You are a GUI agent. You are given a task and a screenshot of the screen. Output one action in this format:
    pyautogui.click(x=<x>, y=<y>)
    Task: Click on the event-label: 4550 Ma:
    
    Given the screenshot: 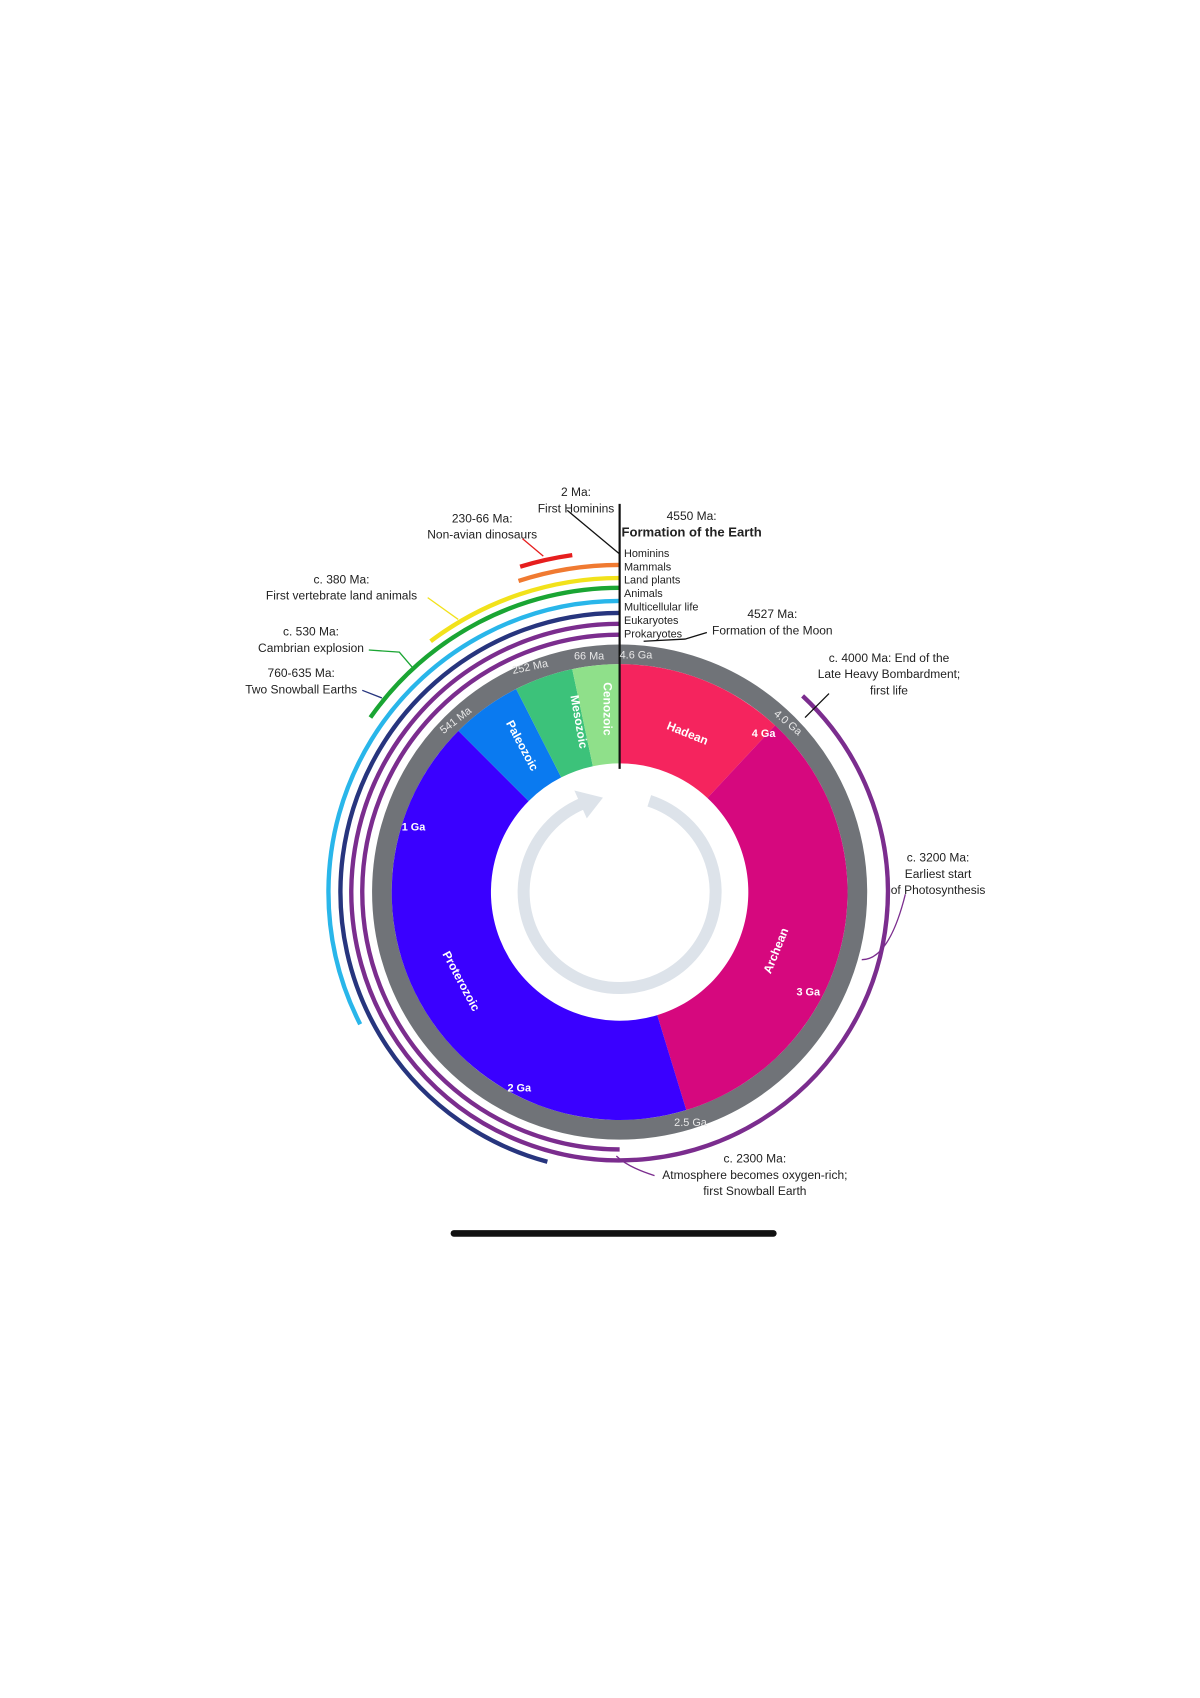 What is the action you would take?
    pyautogui.click(x=692, y=516)
    